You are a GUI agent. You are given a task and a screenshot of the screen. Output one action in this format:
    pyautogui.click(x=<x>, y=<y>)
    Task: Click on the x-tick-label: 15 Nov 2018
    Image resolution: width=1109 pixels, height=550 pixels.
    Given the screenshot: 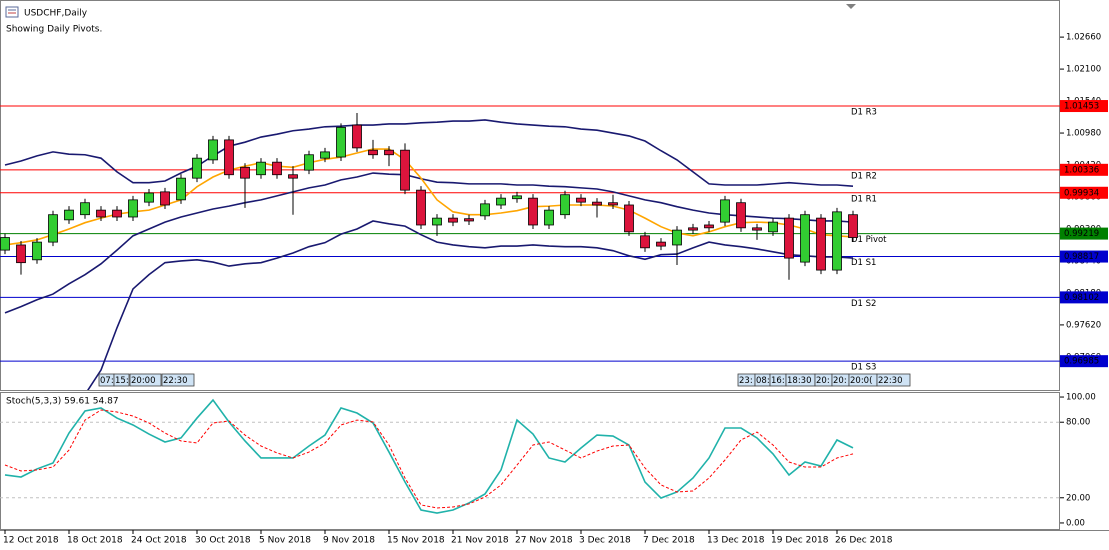 What is the action you would take?
    pyautogui.click(x=416, y=541)
    